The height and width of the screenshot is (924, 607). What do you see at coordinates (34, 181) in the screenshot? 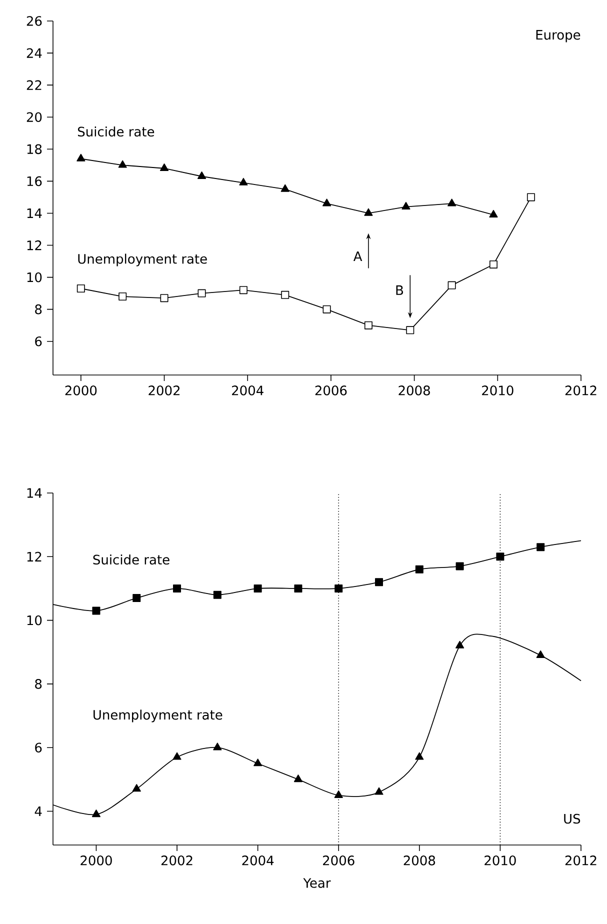
I see `y-tick-label: 16` at bounding box center [34, 181].